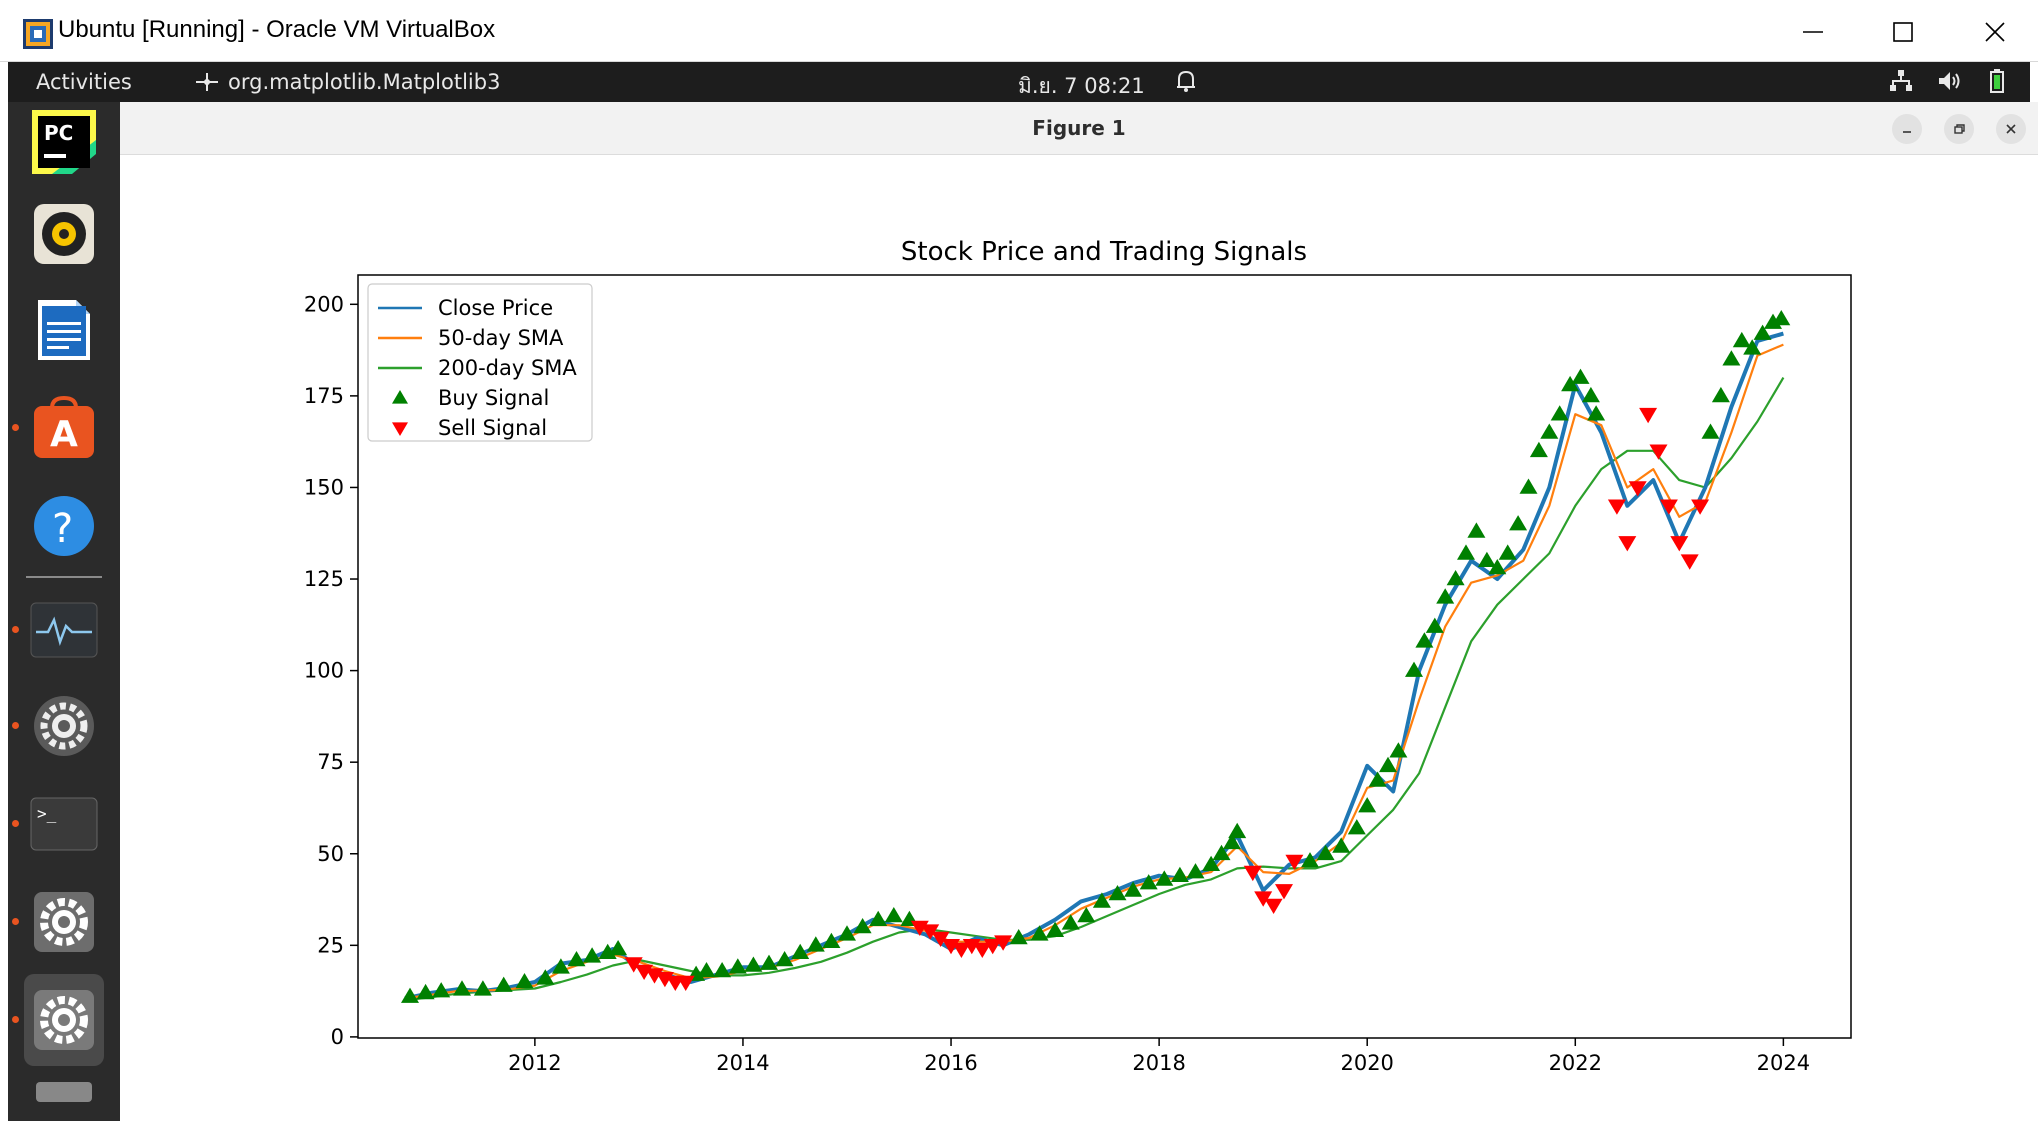  Describe the element at coordinates (324, 671) in the screenshot. I see `y-tick-label: 100` at that location.